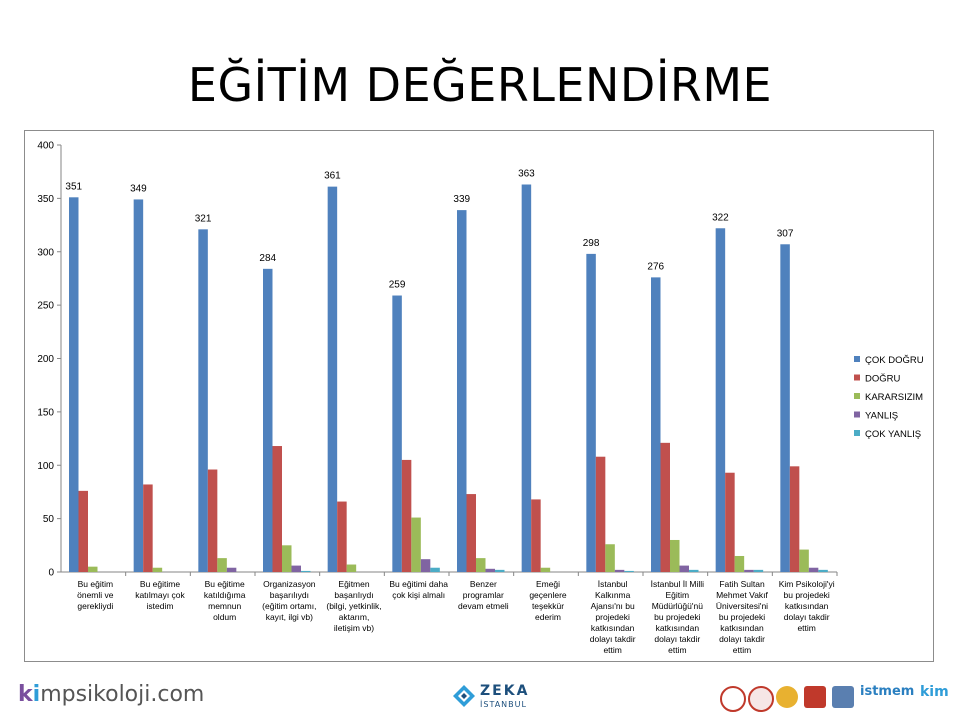 Image resolution: width=960 pixels, height=720 pixels. What do you see at coordinates (160, 584) in the screenshot?
I see `x-tick-label: Bu eğitime` at bounding box center [160, 584].